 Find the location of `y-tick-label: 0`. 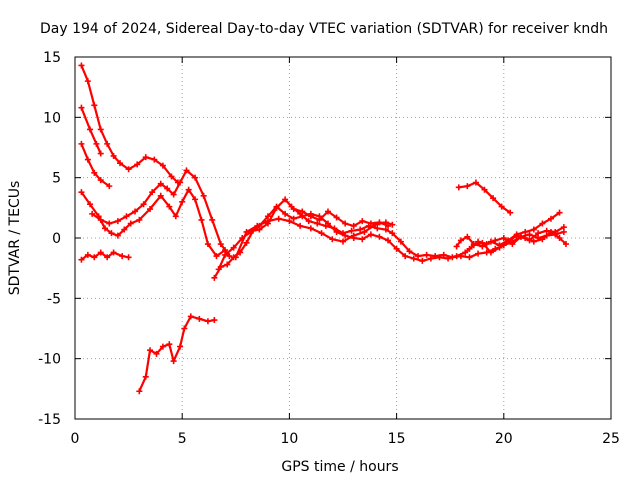

y-tick-label: 0 is located at coordinates (56, 239).